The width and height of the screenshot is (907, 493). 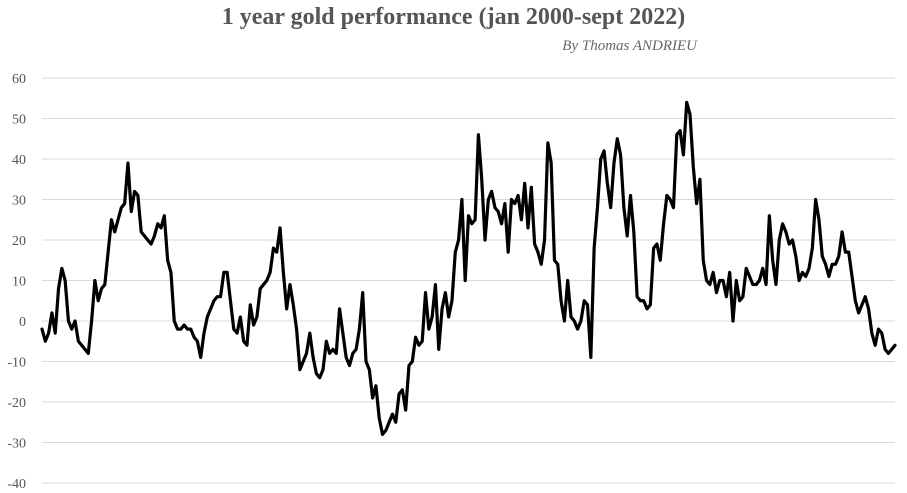 What do you see at coordinates (22, 322) in the screenshot?
I see `y-tick-label: 0` at bounding box center [22, 322].